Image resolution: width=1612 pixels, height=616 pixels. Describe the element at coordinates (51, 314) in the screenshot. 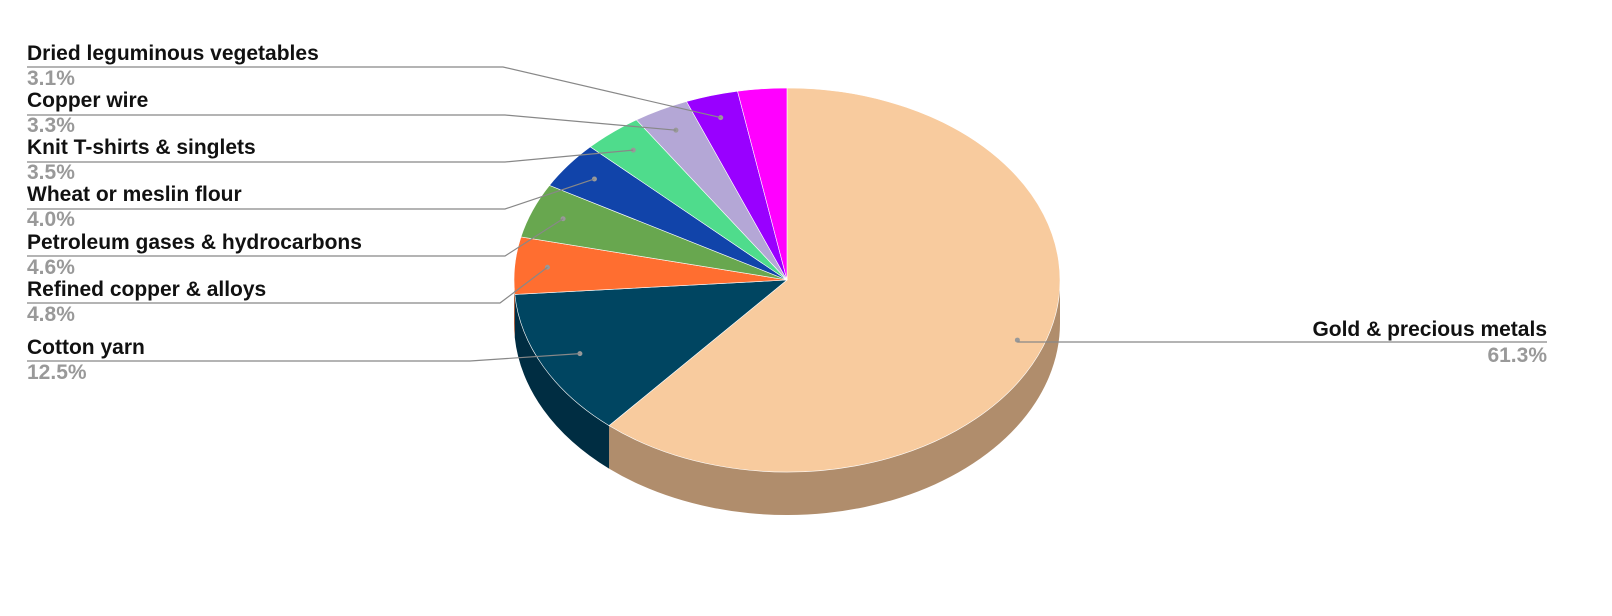

I see `slice-percent: 4.8%` at that location.